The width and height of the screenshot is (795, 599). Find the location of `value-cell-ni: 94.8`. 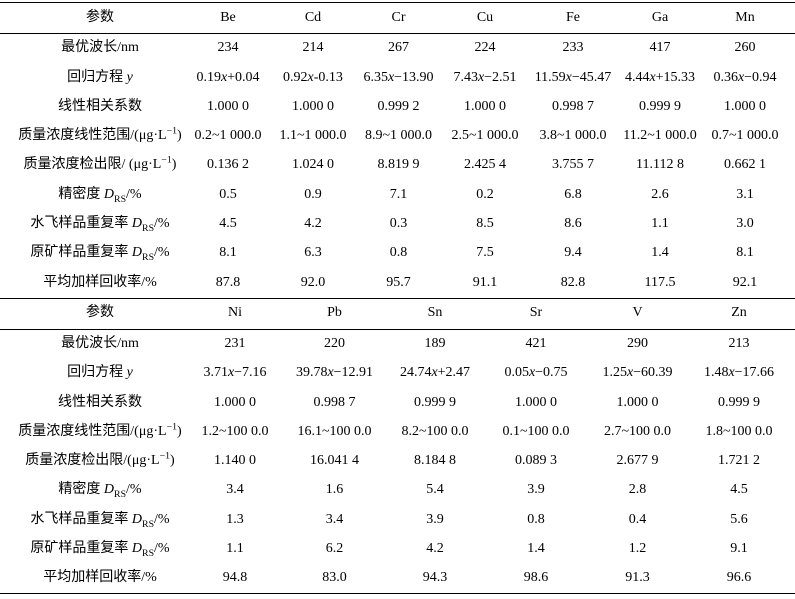

value-cell-ni: 94.8 is located at coordinates (235, 578).